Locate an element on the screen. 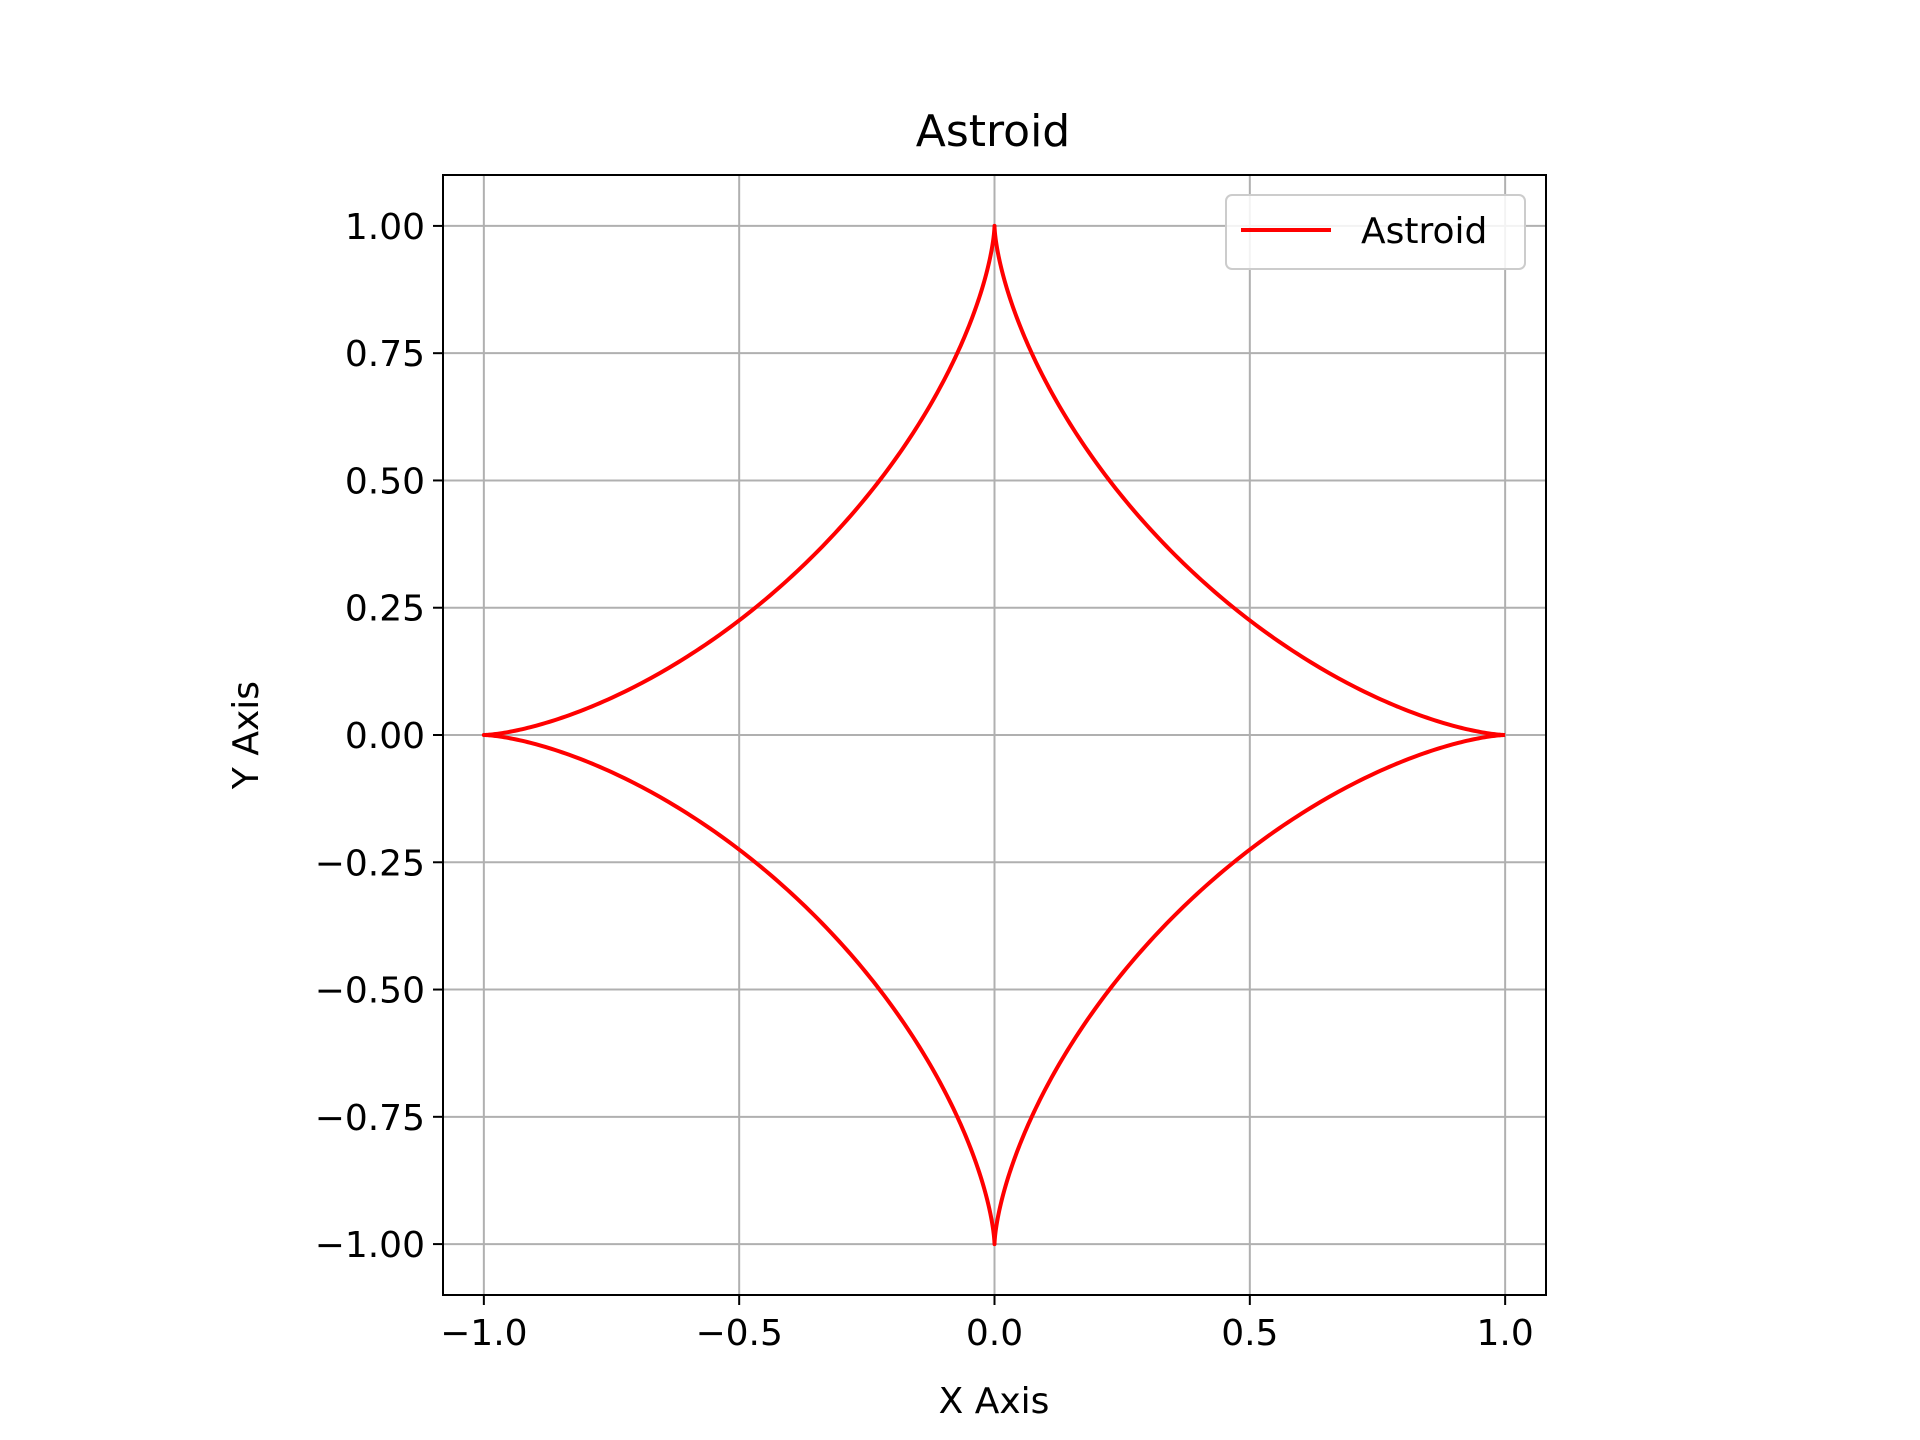 The height and width of the screenshot is (1440, 1920). legend: Astroid is located at coordinates (1375, 232).